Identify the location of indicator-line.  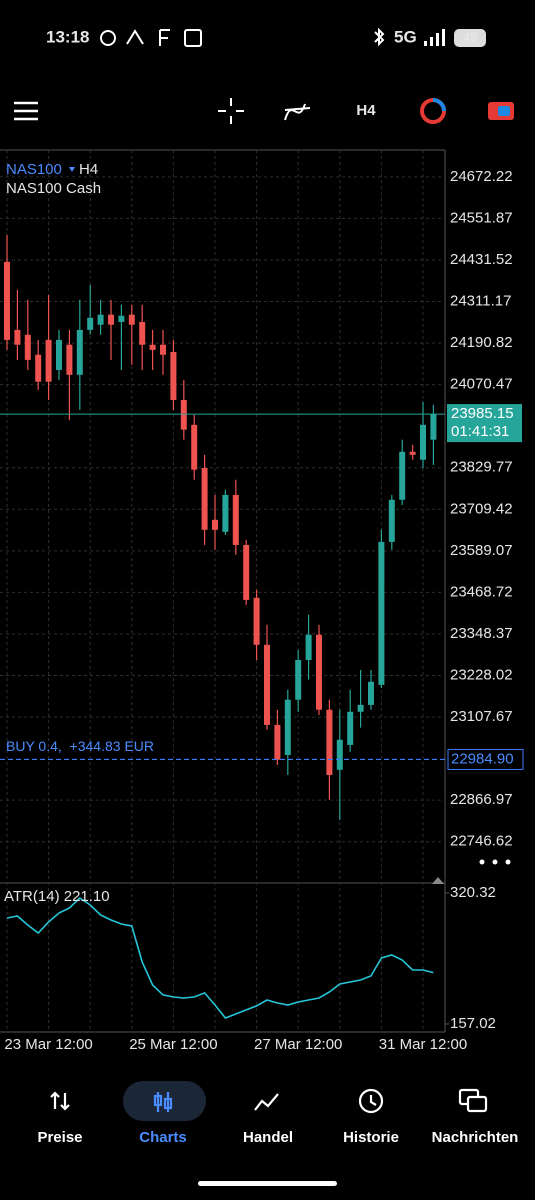
(220, 957).